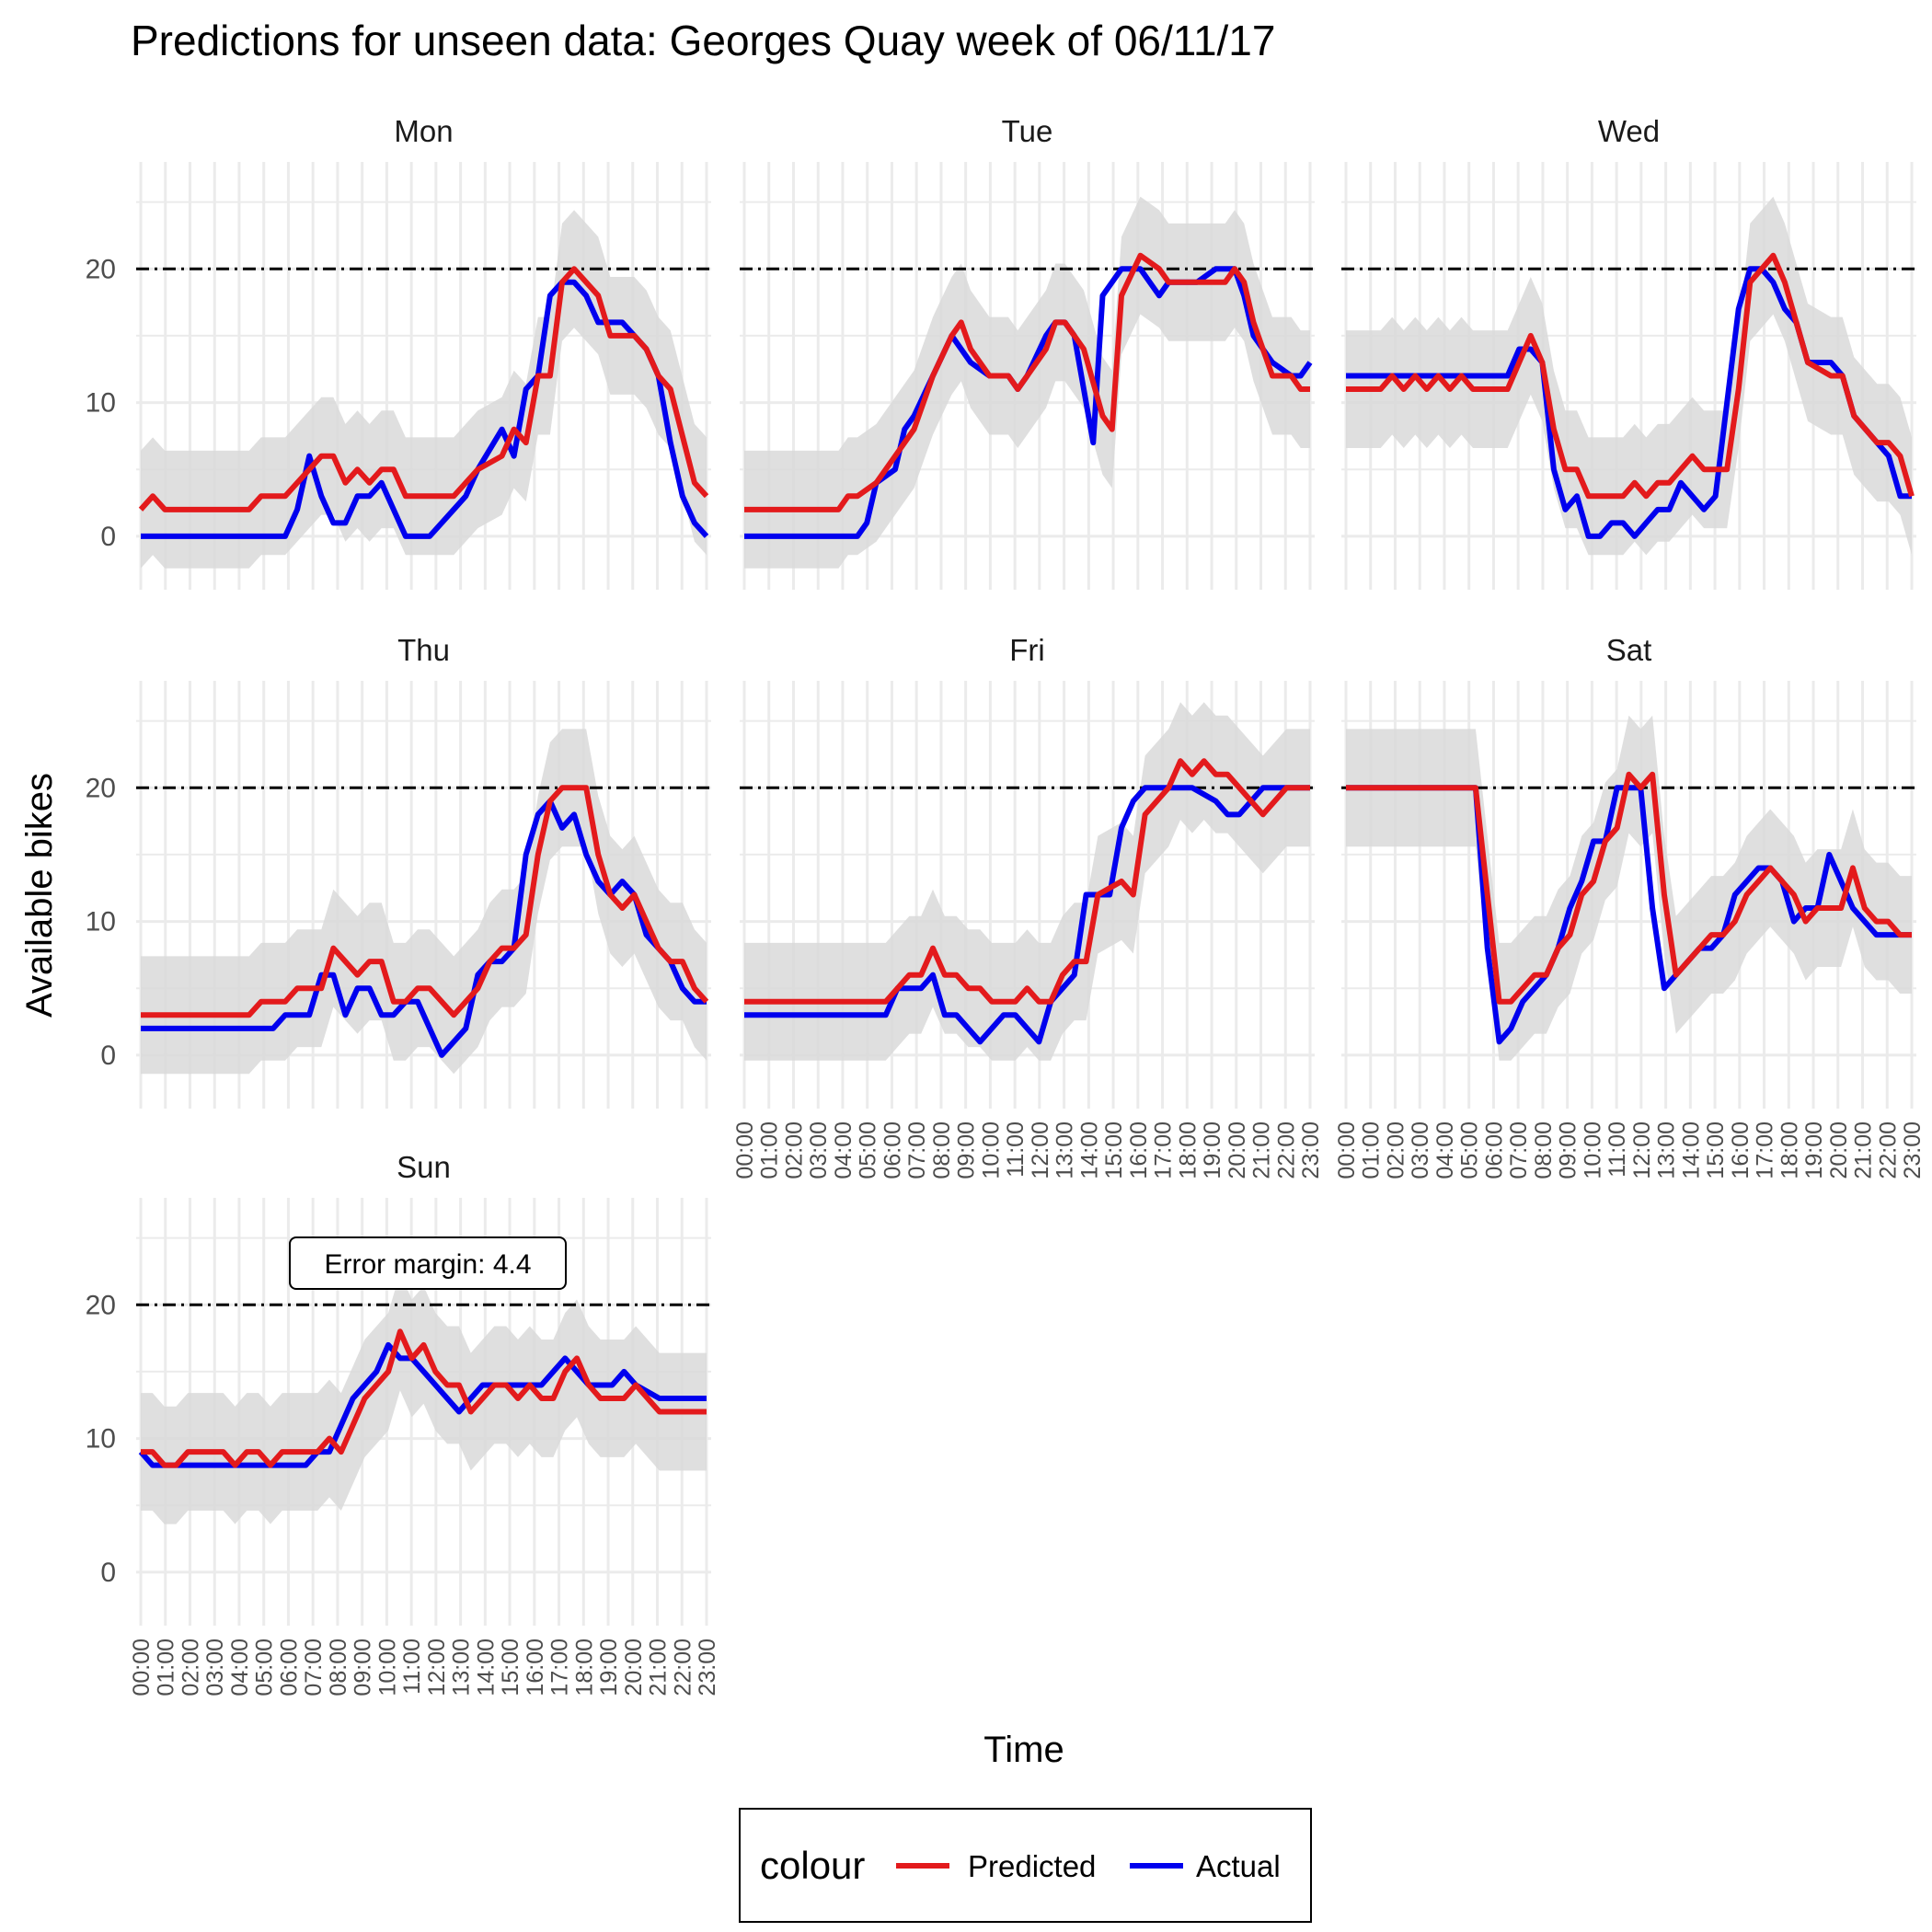  What do you see at coordinates (1629, 650) in the screenshot?
I see `panel-title: Sat` at bounding box center [1629, 650].